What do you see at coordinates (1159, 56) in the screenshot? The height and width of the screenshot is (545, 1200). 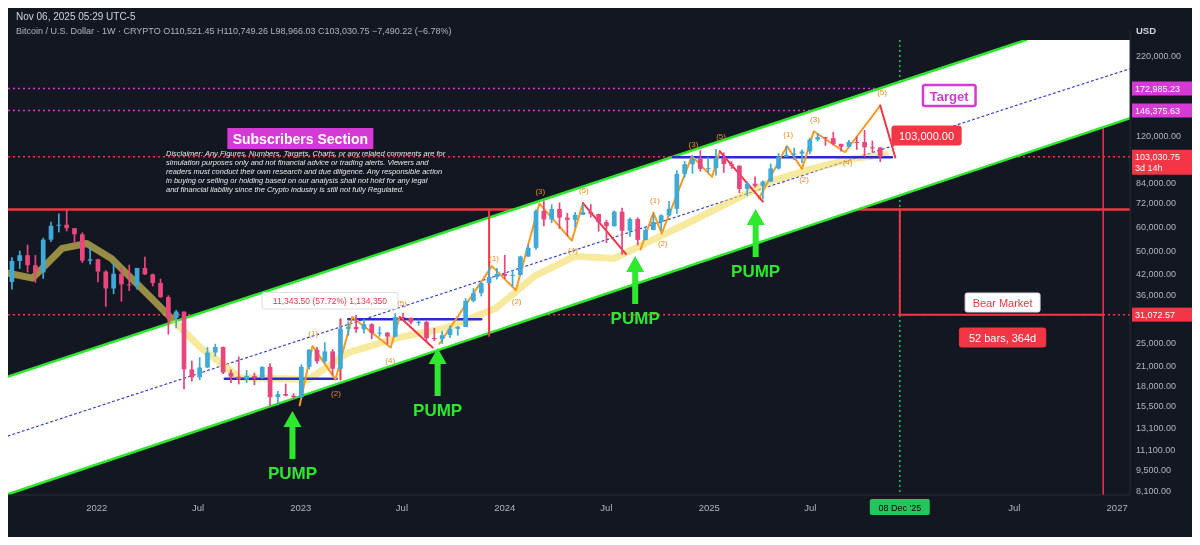 I see `y-tick-label: 220,000.00` at bounding box center [1159, 56].